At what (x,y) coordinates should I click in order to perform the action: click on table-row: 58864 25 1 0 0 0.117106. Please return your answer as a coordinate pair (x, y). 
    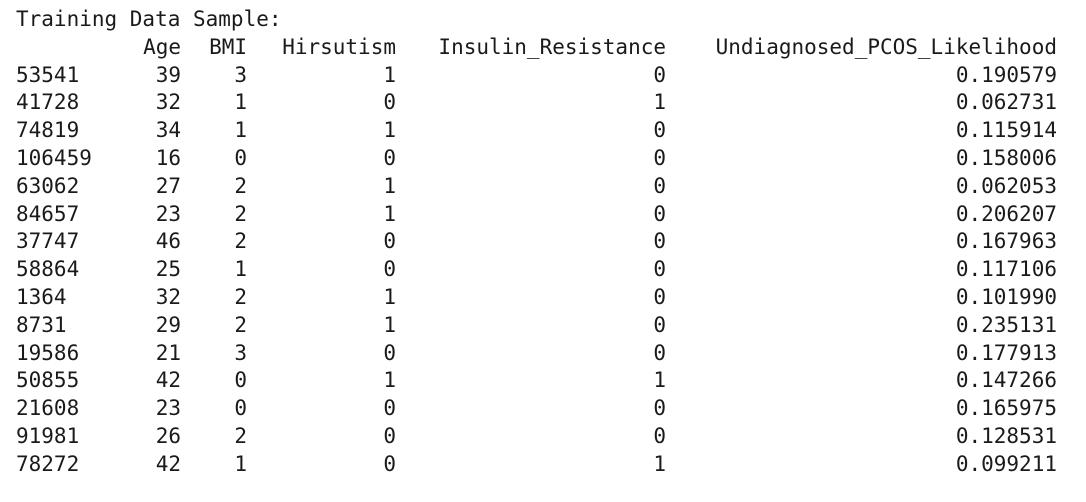
    Looking at the image, I should click on (546, 270).